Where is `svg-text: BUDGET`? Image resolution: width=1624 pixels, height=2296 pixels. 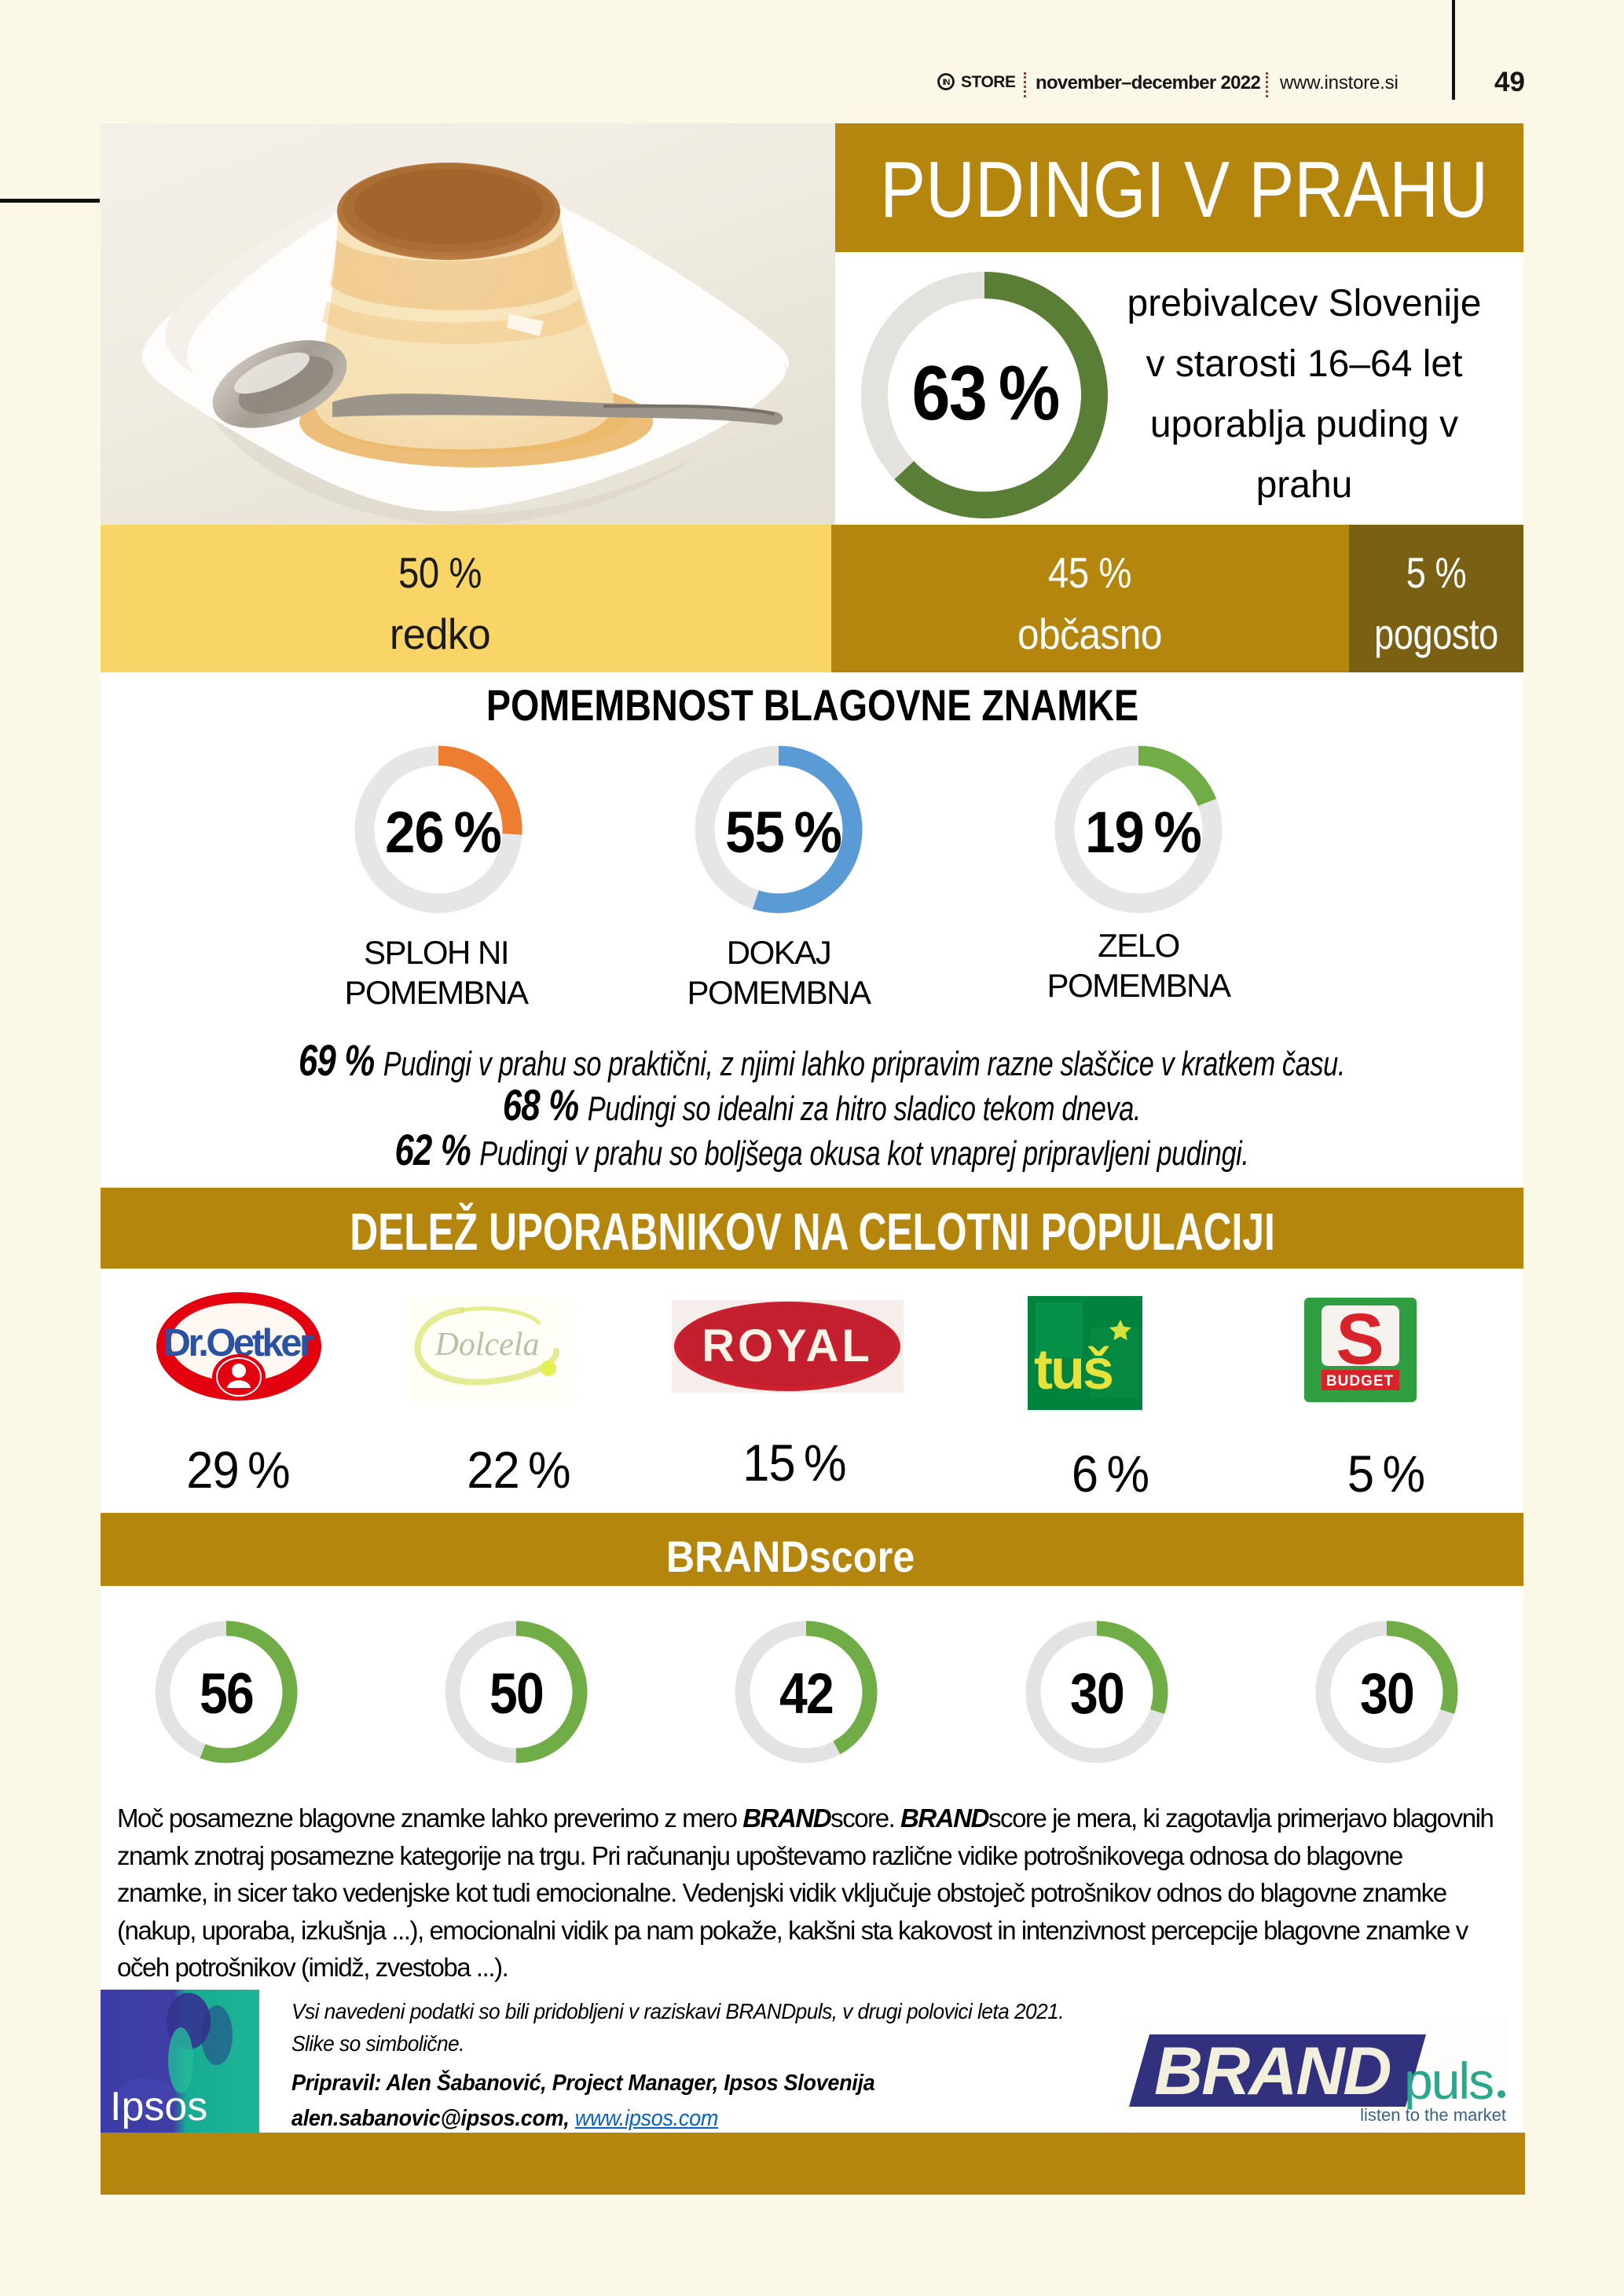
svg-text: BUDGET is located at coordinates (1360, 1381).